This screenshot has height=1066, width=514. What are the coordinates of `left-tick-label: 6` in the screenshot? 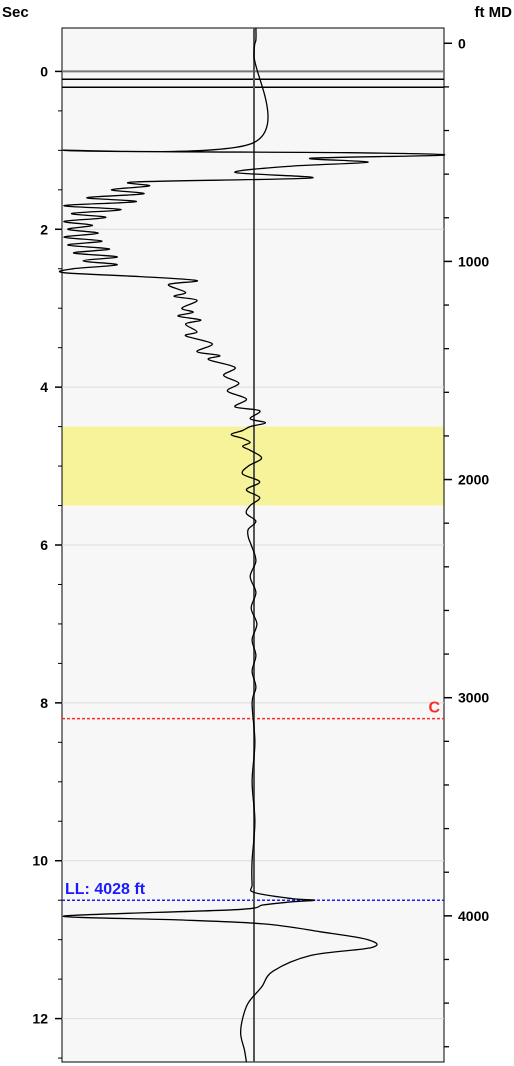 It's located at (44, 545).